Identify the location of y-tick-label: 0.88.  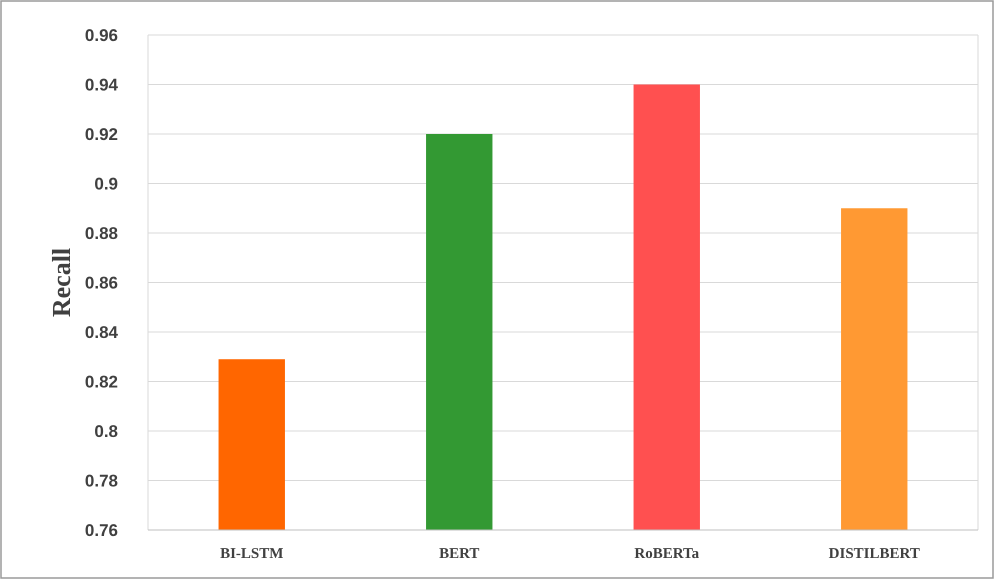
(101, 233).